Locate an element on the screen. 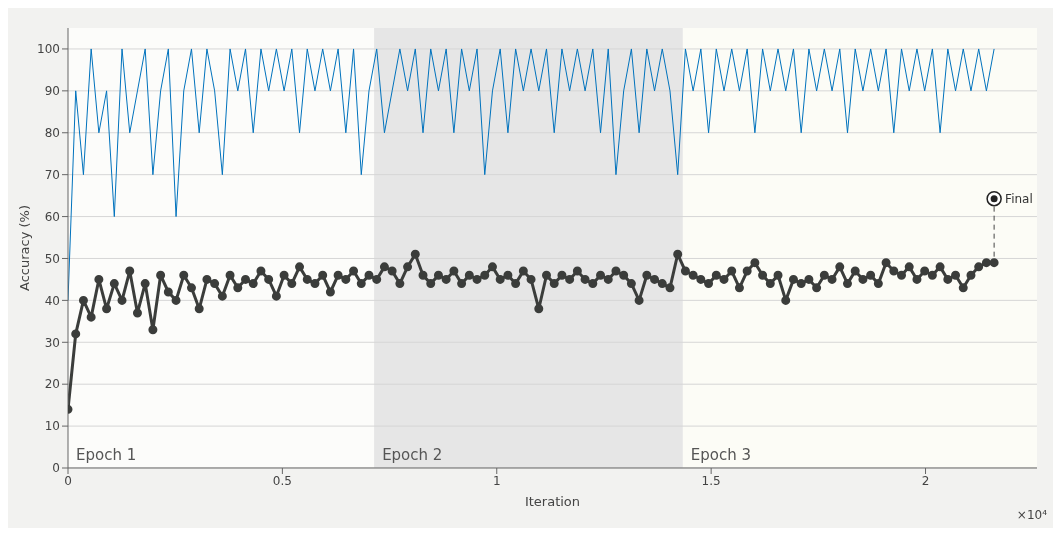 The height and width of the screenshot is (538, 1063). y-tick-label: 80 is located at coordinates (52, 133).